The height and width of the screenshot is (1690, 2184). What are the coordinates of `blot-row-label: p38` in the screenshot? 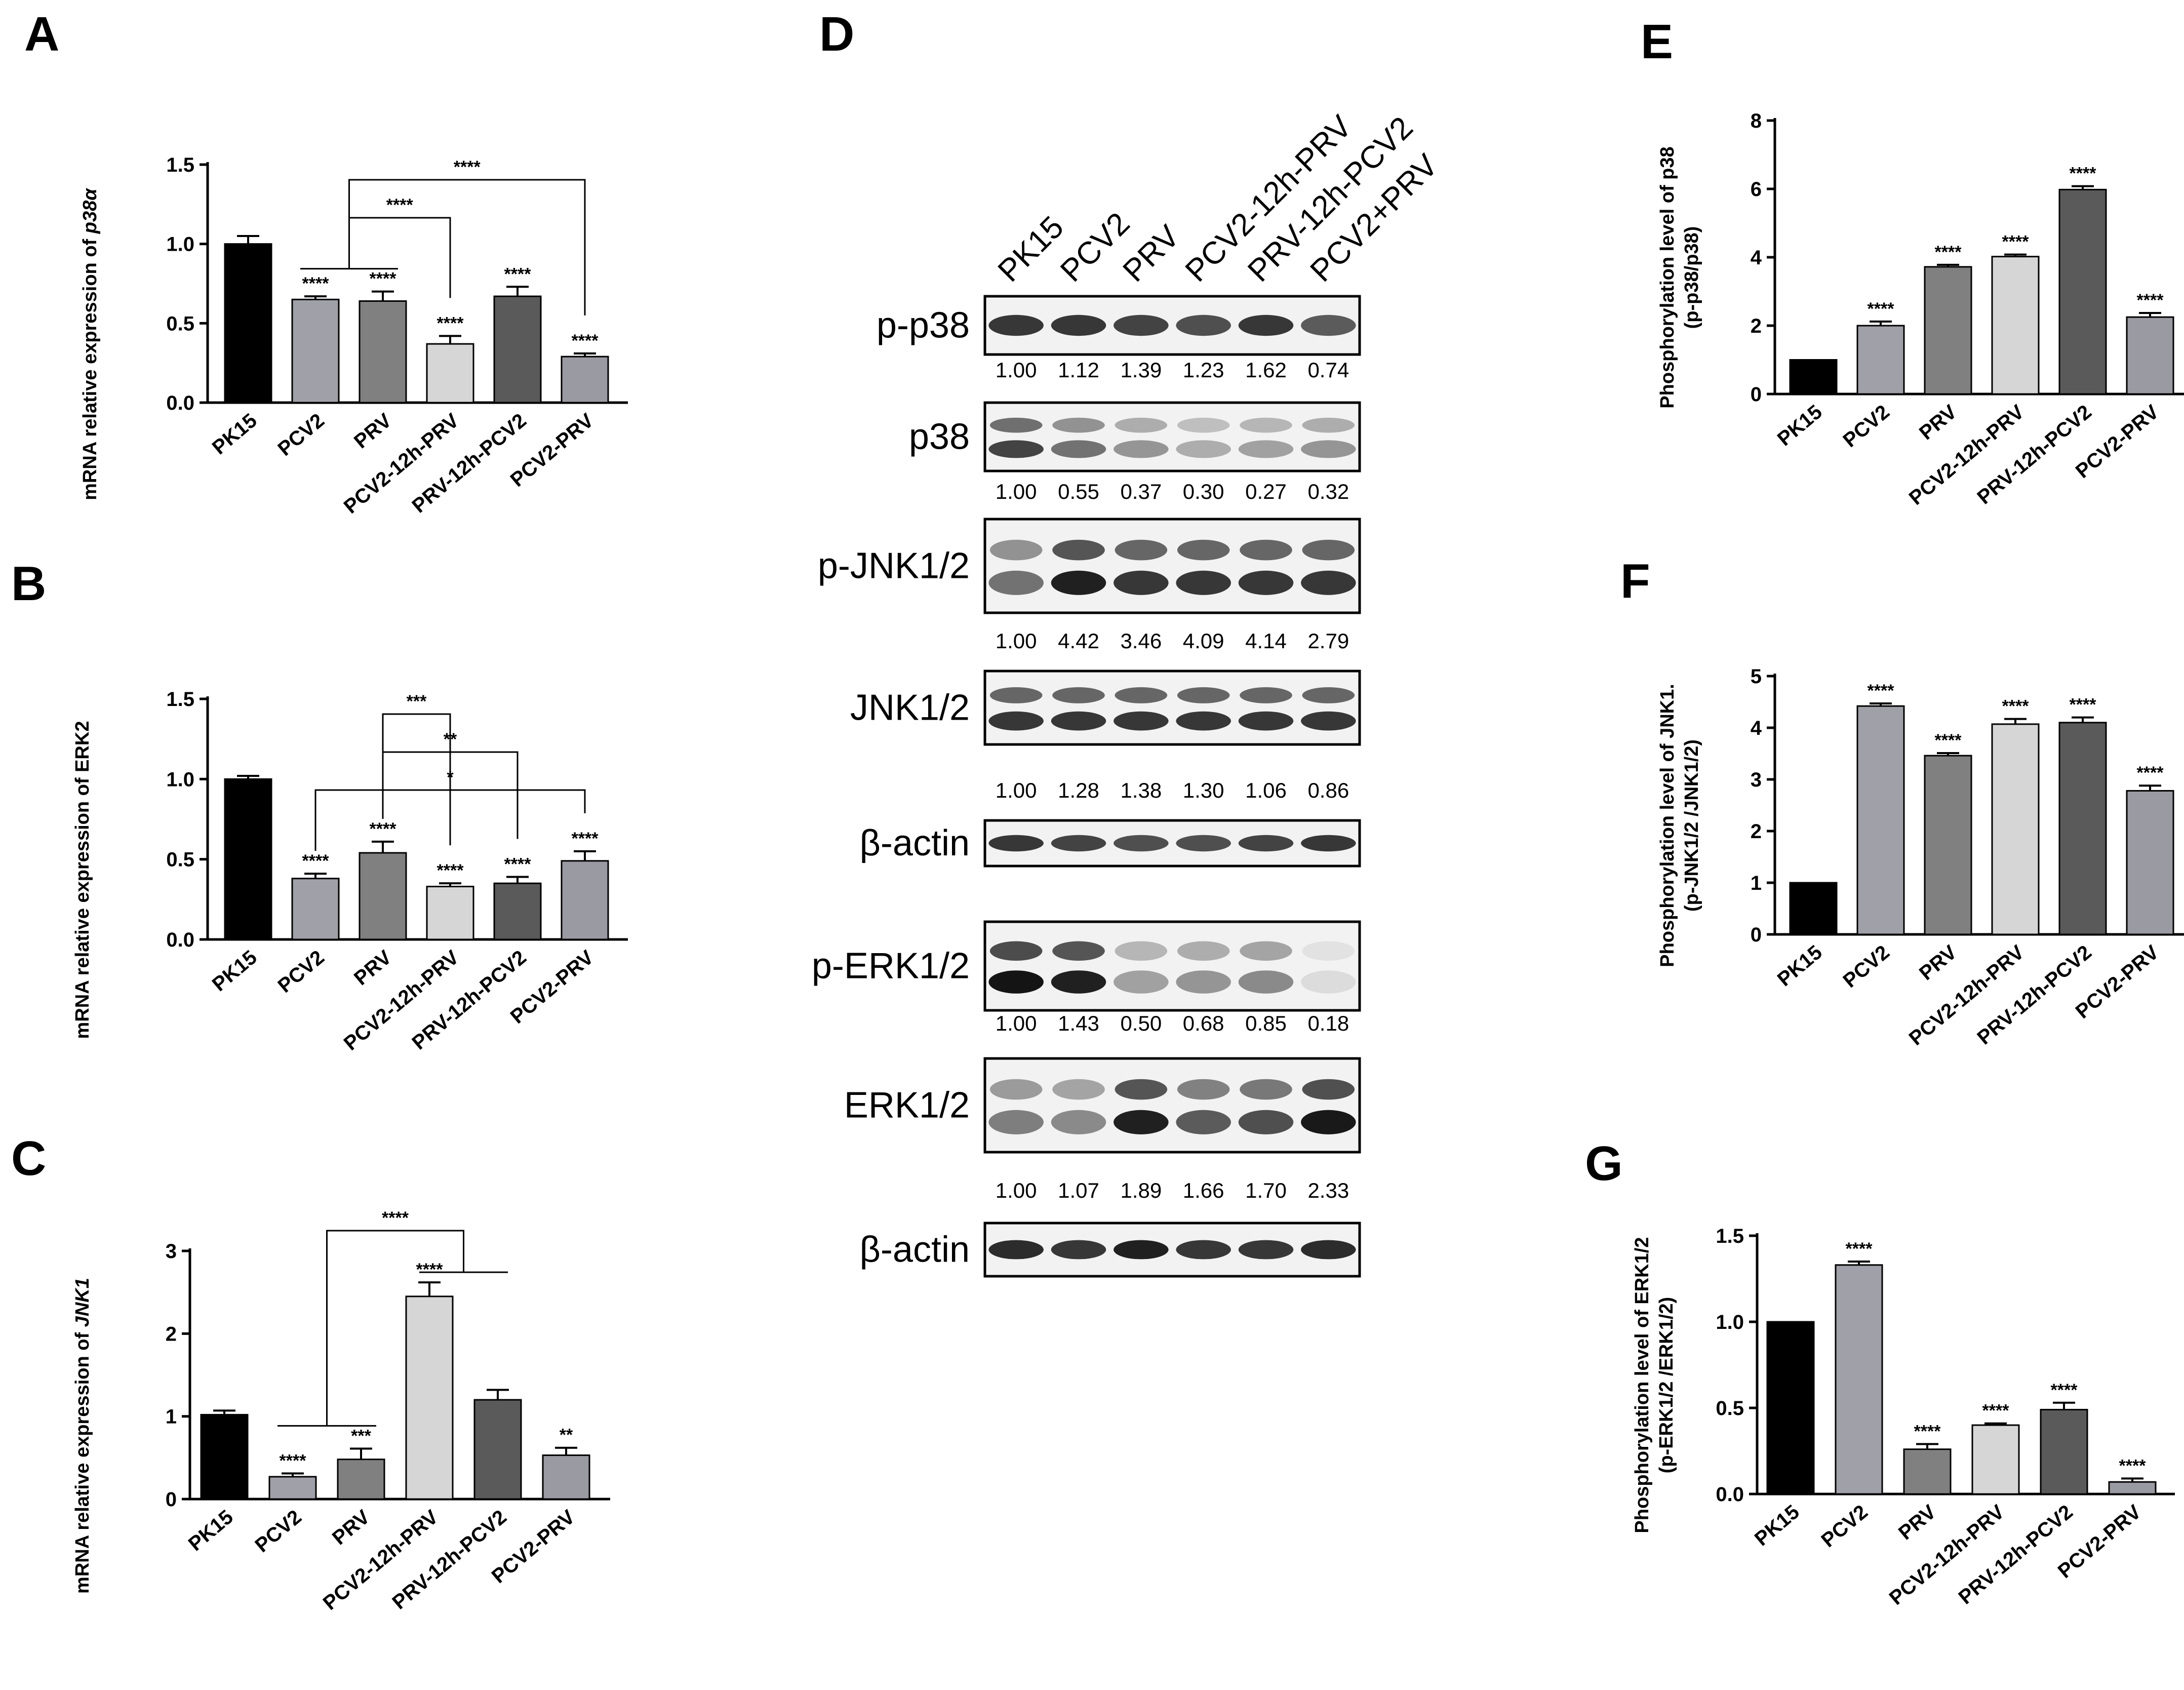 It's located at (940, 437).